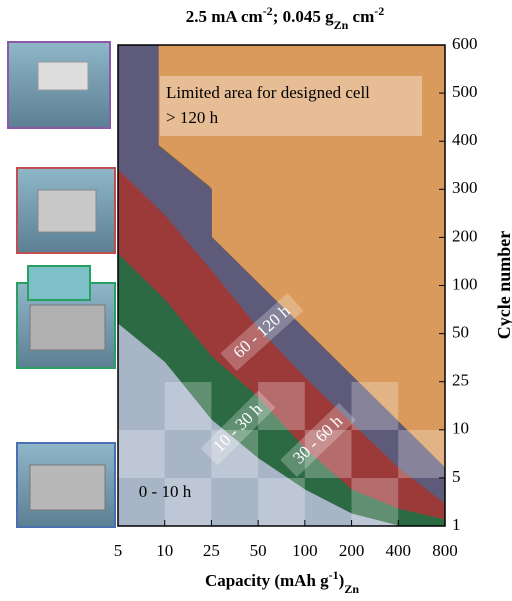 This screenshot has width=512, height=601. What do you see at coordinates (460, 332) in the screenshot?
I see `y-tick-label: 50` at bounding box center [460, 332].